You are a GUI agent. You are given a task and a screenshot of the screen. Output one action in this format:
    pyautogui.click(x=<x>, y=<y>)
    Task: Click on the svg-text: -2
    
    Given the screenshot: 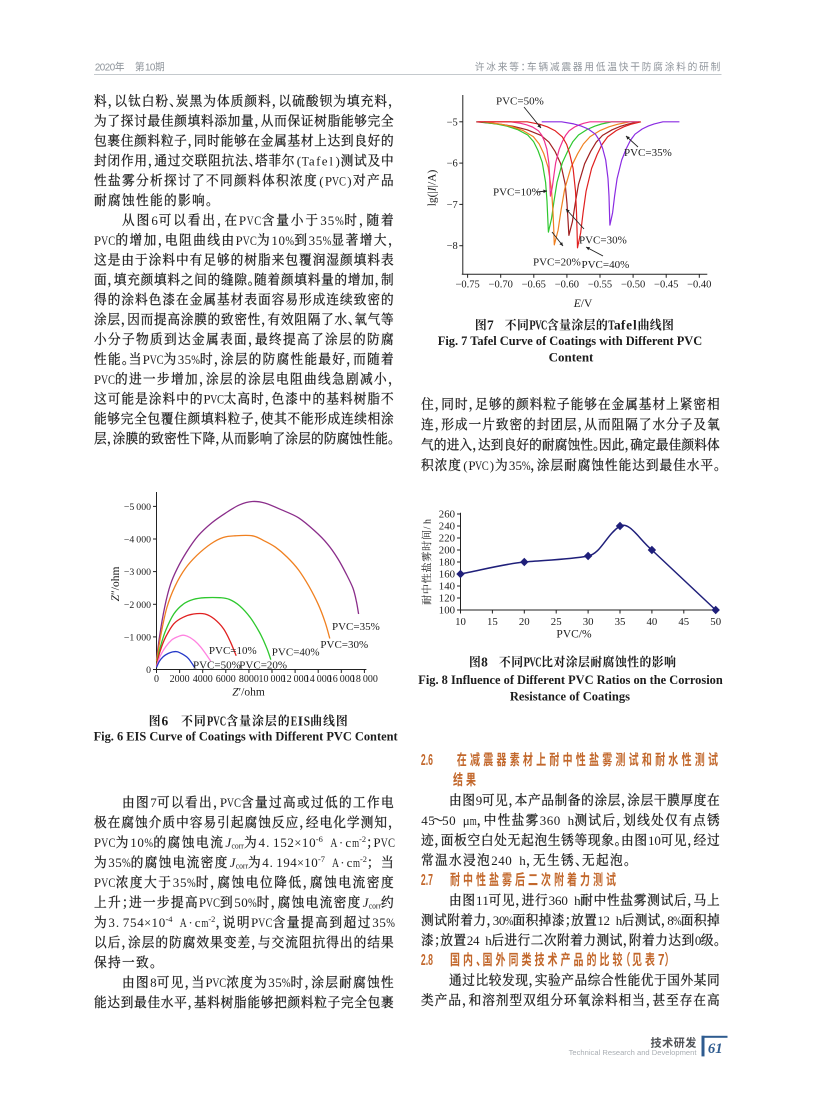 What is the action you would take?
    pyautogui.click(x=362, y=839)
    